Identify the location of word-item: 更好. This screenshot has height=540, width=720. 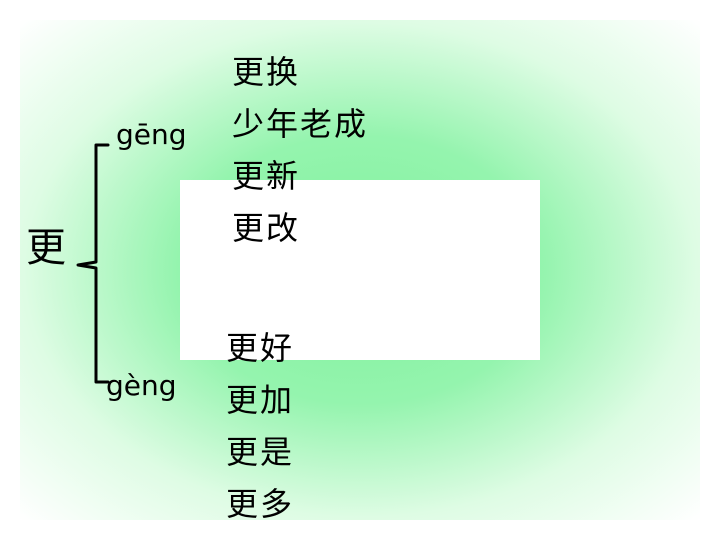
(260, 348).